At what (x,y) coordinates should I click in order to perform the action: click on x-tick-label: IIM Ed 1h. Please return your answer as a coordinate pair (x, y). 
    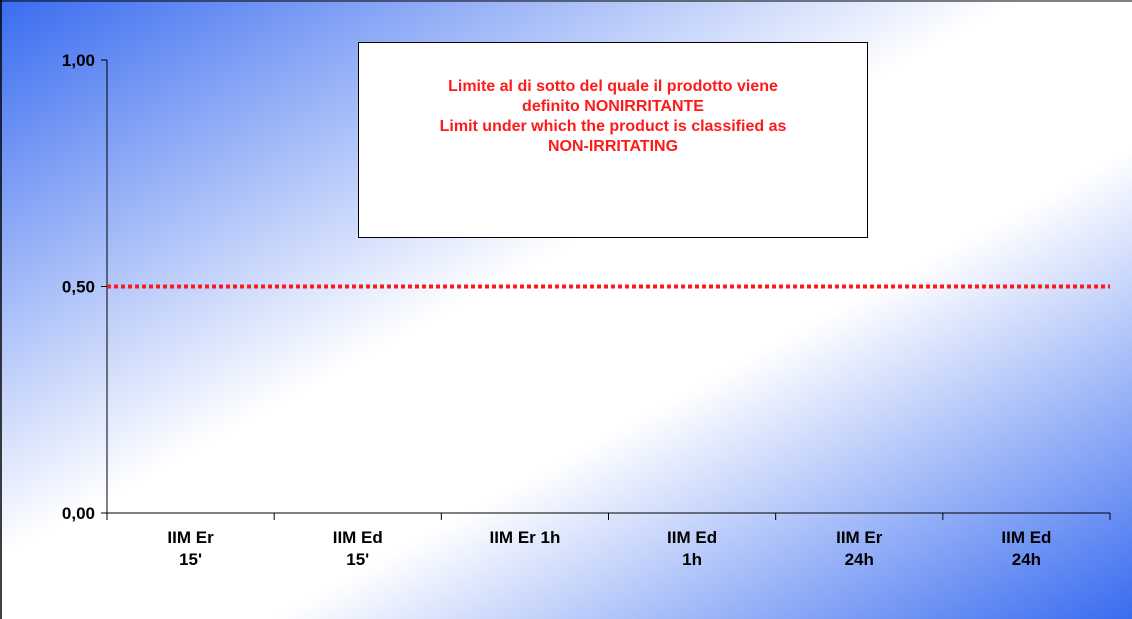
    Looking at the image, I should click on (692, 548).